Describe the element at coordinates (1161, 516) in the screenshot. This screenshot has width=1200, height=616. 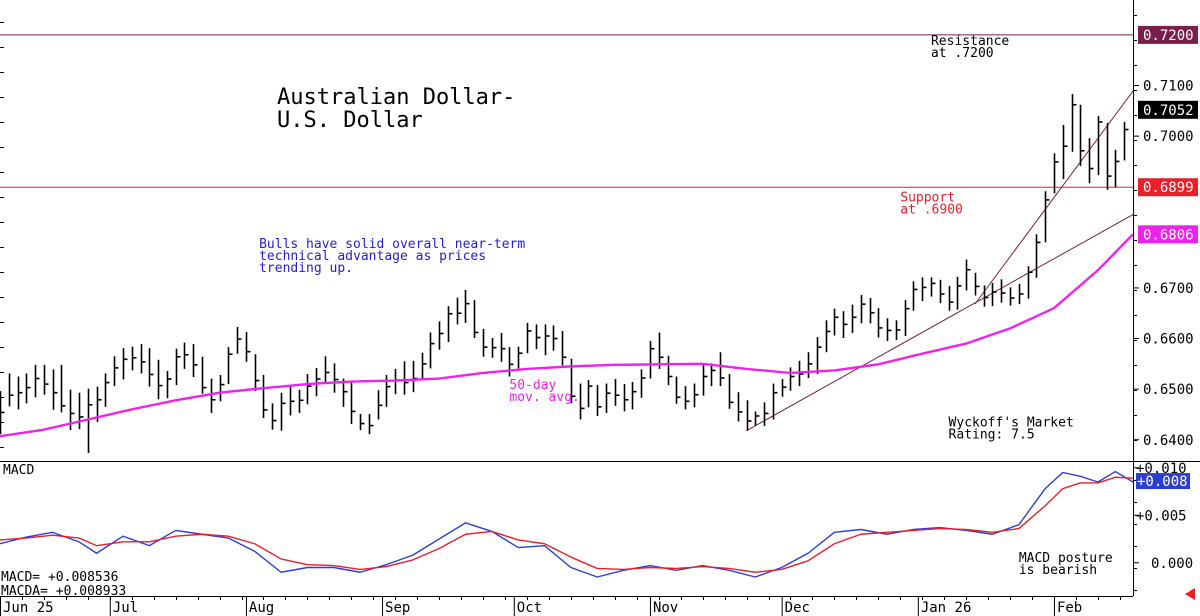
I see `macd-y-tick-label: +0.005` at that location.